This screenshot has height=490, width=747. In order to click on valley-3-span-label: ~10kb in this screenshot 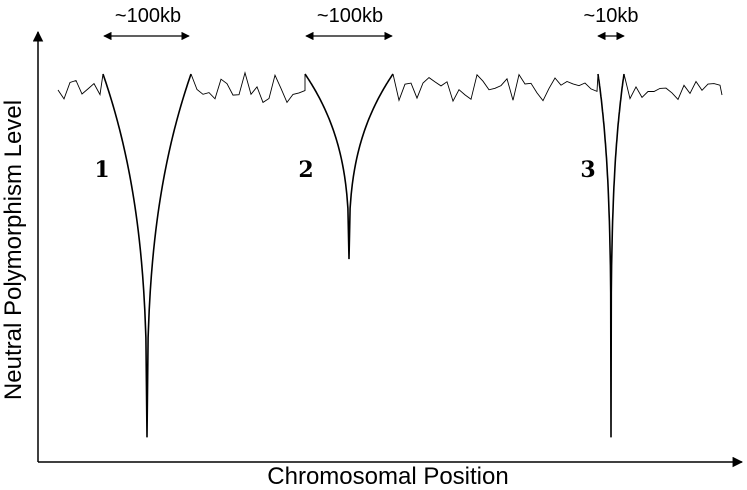, I will do `click(610, 16)`.